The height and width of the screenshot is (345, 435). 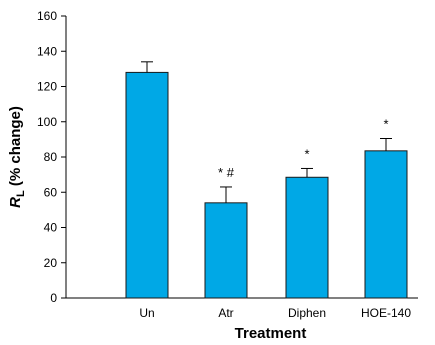 I want to click on y-tick-label: 120, so click(x=47, y=87).